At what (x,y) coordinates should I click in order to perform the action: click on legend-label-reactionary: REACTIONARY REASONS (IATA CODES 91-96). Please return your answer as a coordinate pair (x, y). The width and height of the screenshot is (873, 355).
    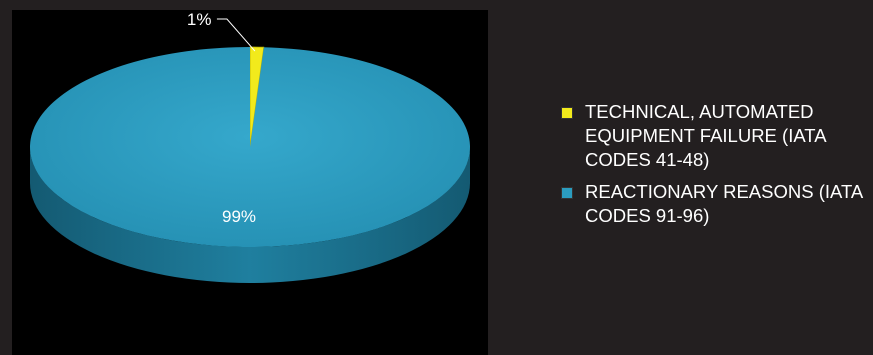
    Looking at the image, I should click on (724, 203).